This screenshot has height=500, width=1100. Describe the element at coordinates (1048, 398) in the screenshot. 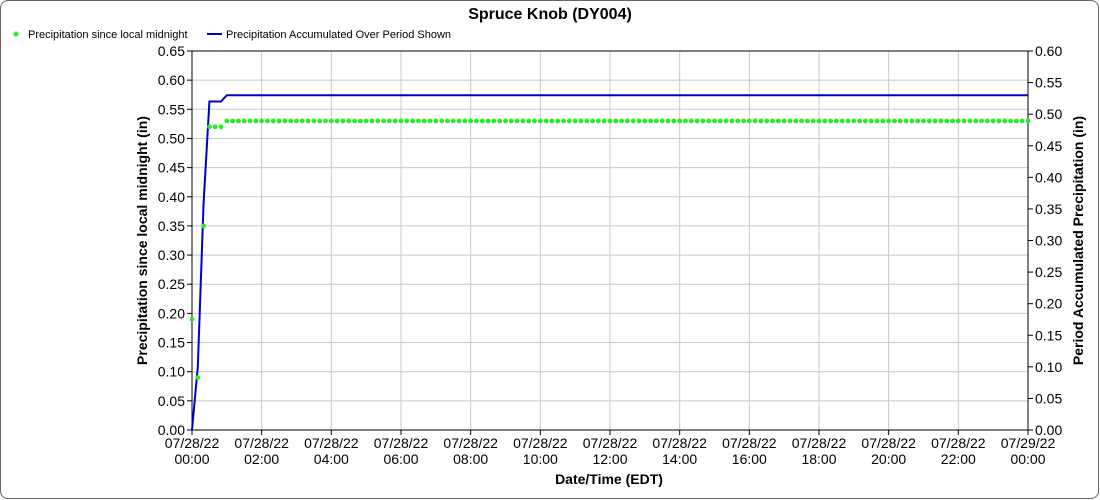

I see `y-right-tick-label: 0.05` at that location.